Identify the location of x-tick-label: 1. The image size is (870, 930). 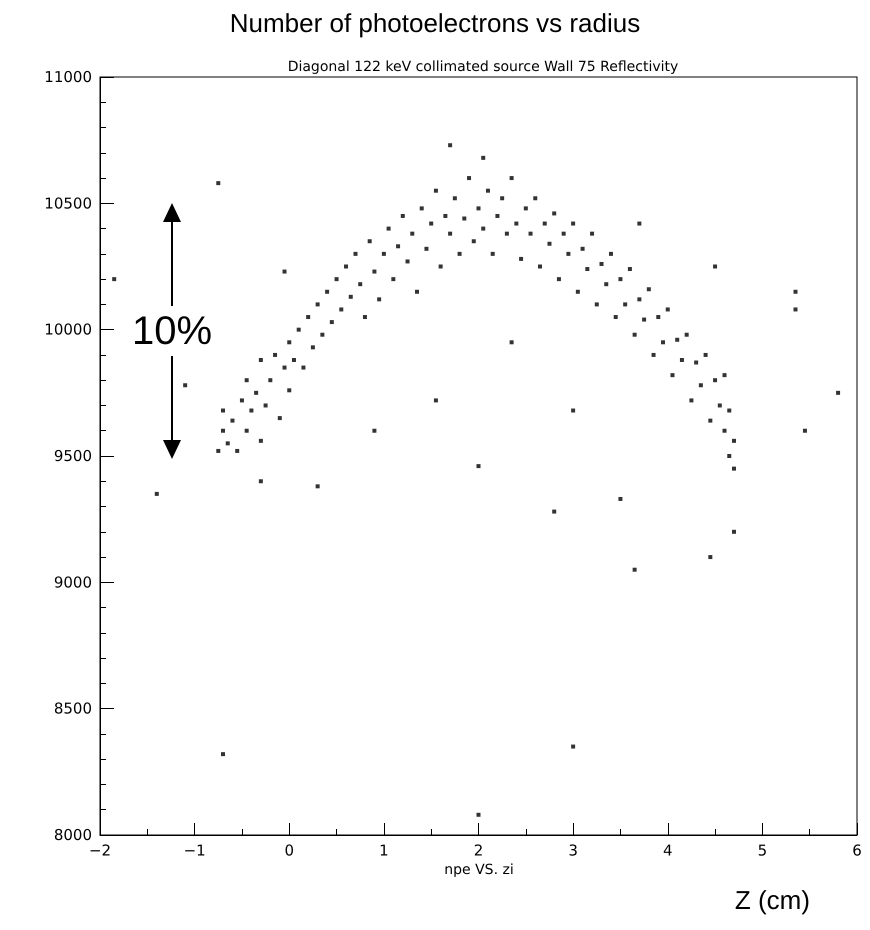
(384, 851).